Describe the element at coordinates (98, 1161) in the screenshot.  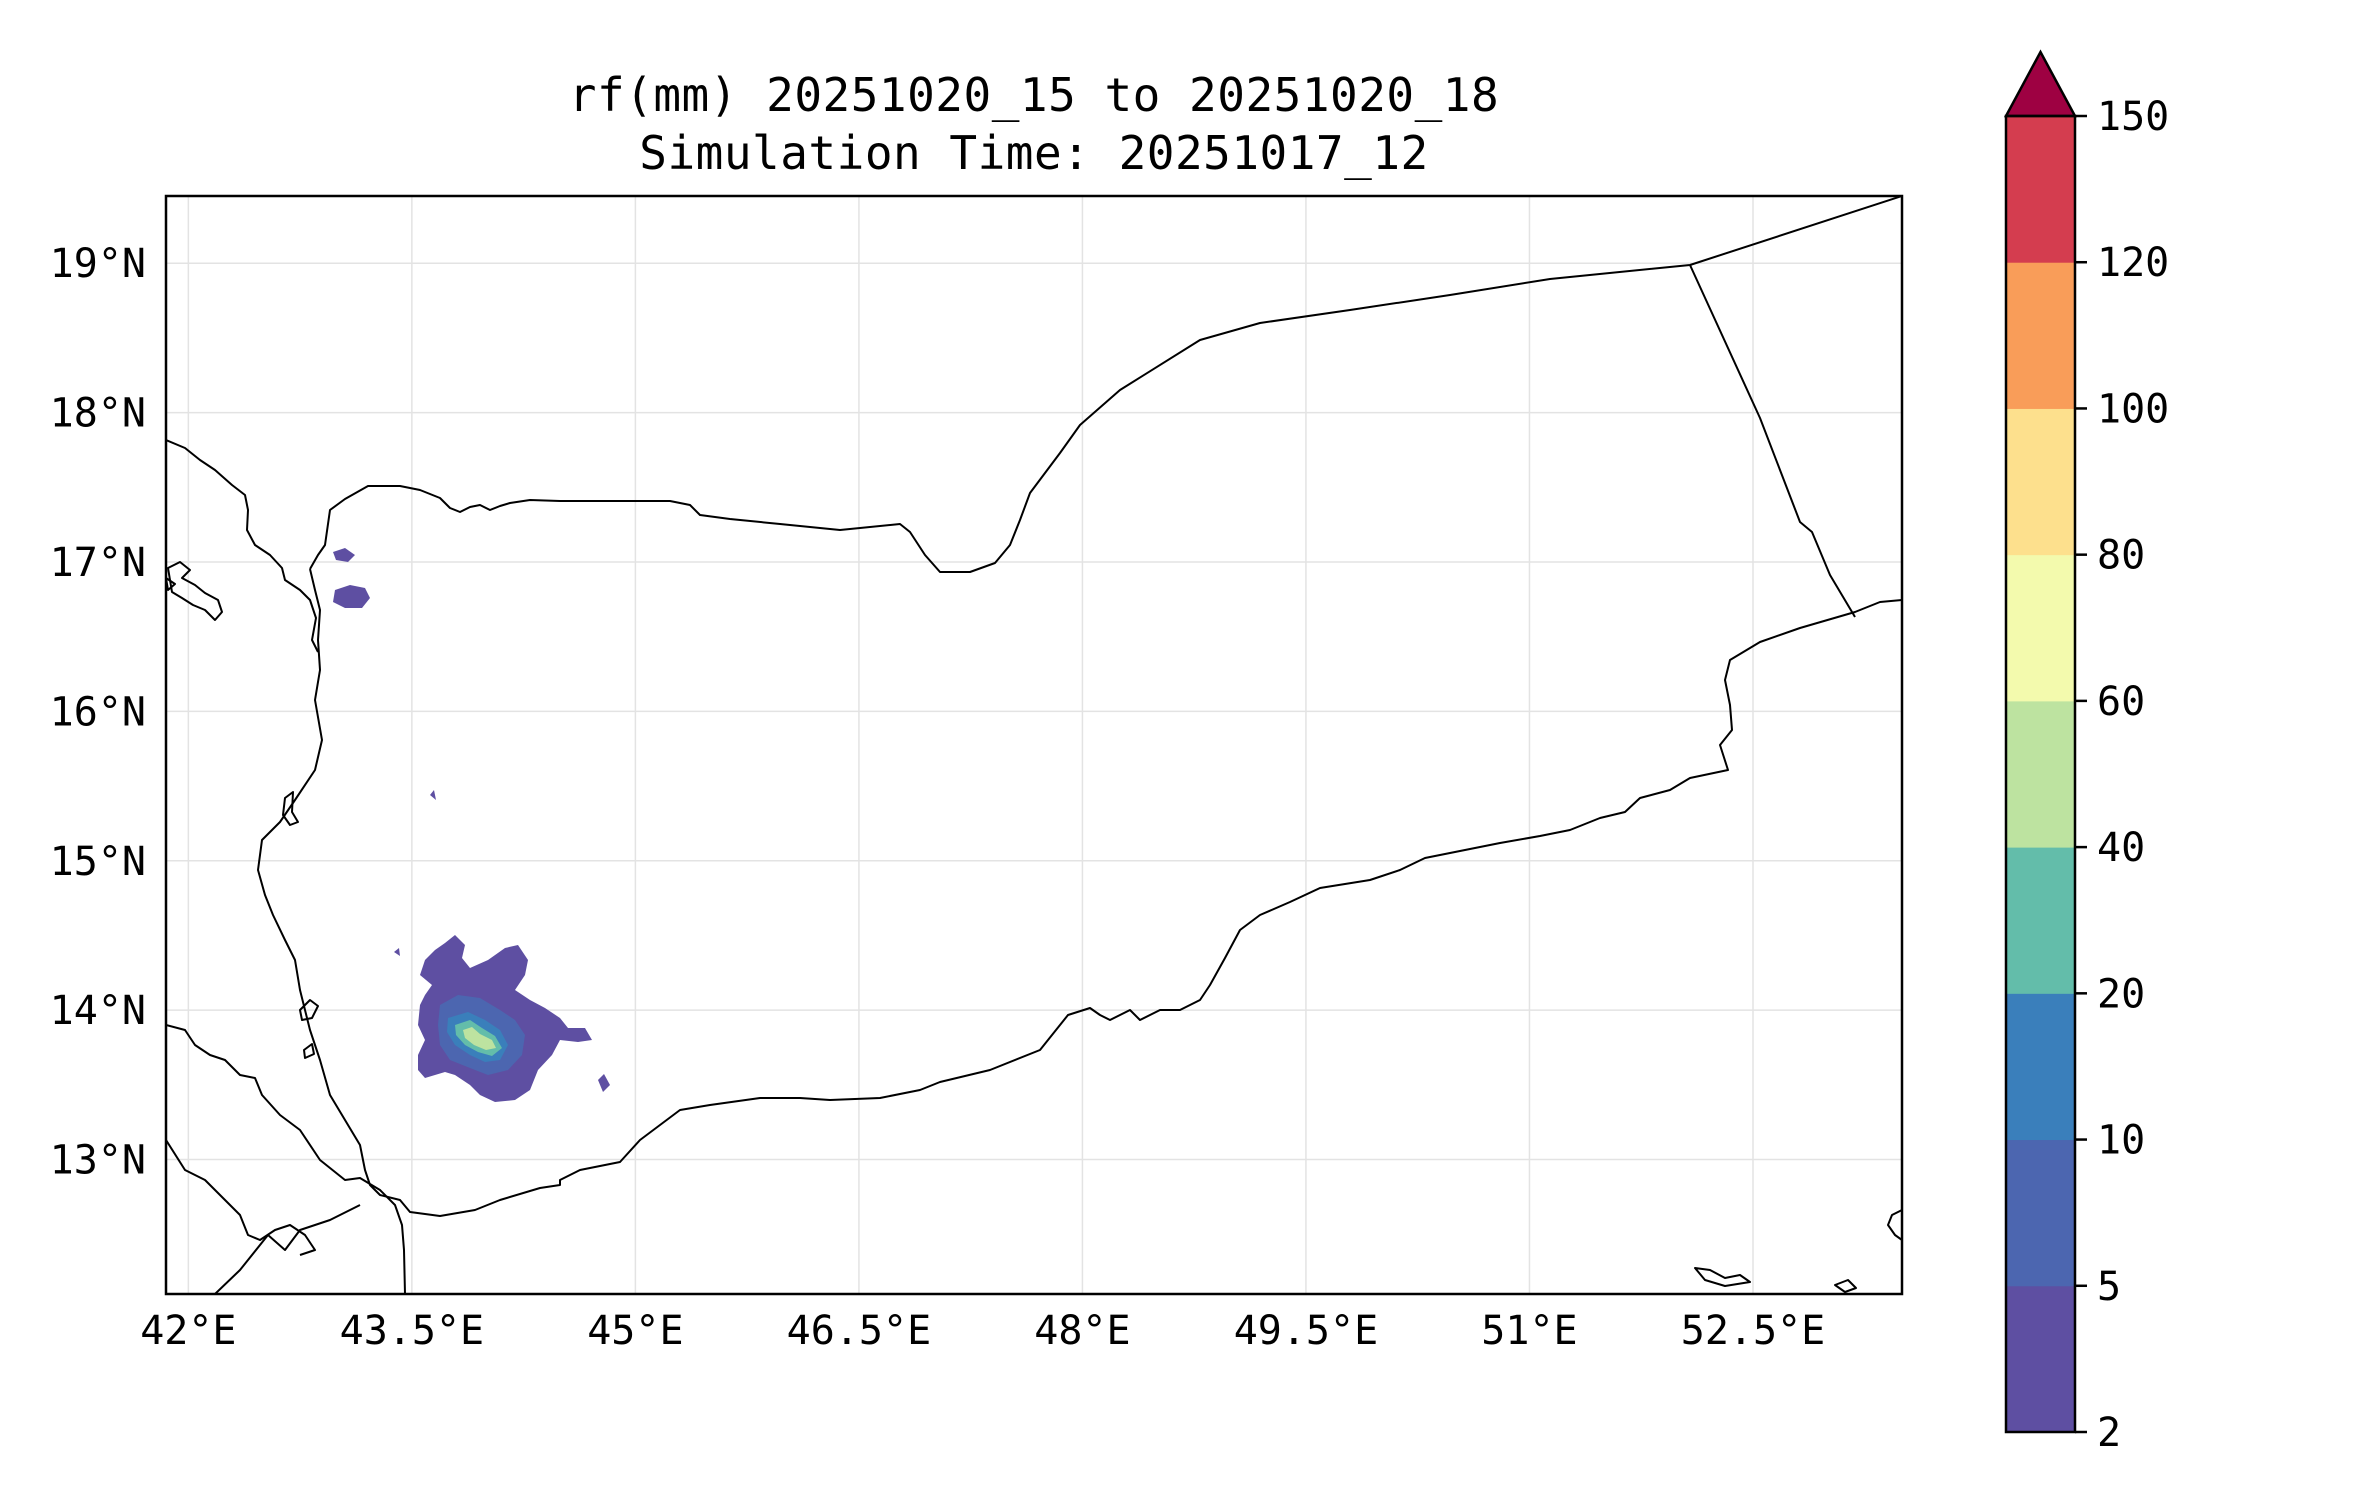
I see `lat-tick-label: 13°N` at that location.